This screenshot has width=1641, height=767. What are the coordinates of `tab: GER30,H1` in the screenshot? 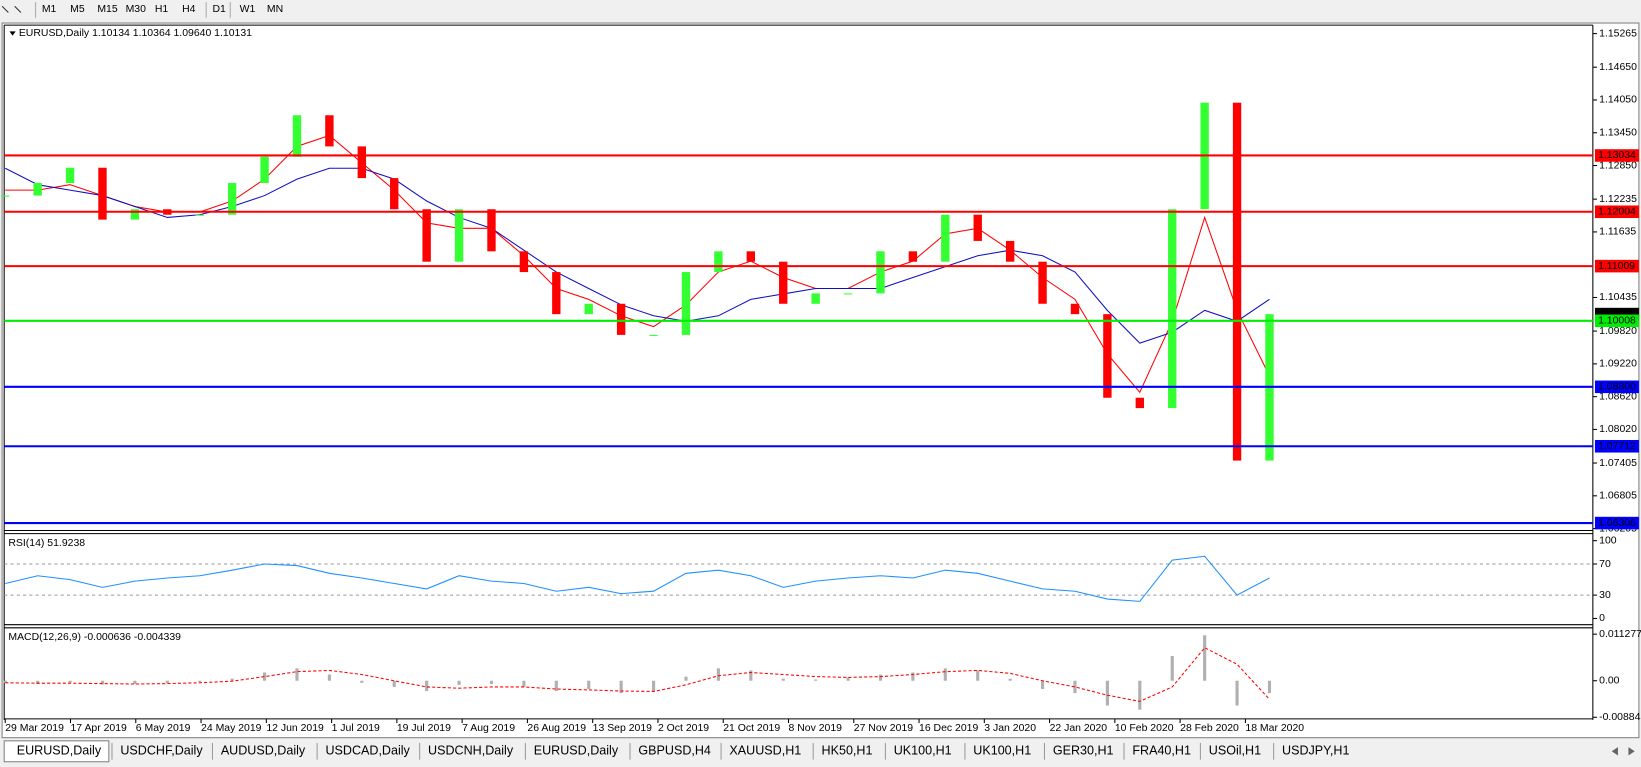 It's located at (1083, 751).